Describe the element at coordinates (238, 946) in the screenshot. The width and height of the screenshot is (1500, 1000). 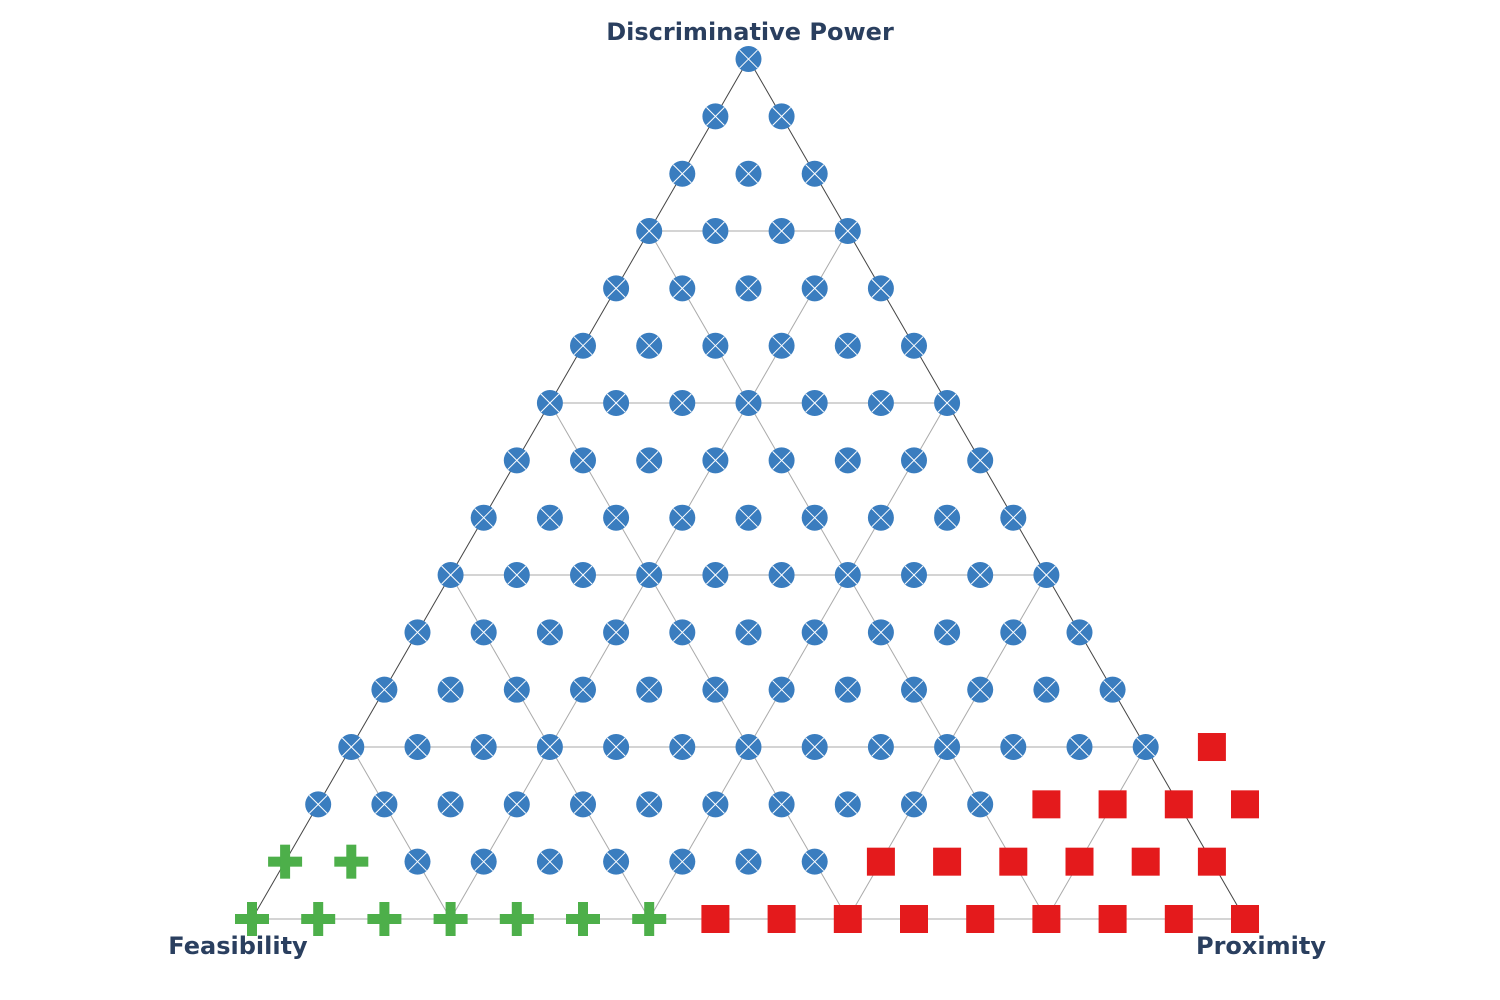
I see `axis-label-left: Feasibility` at that location.